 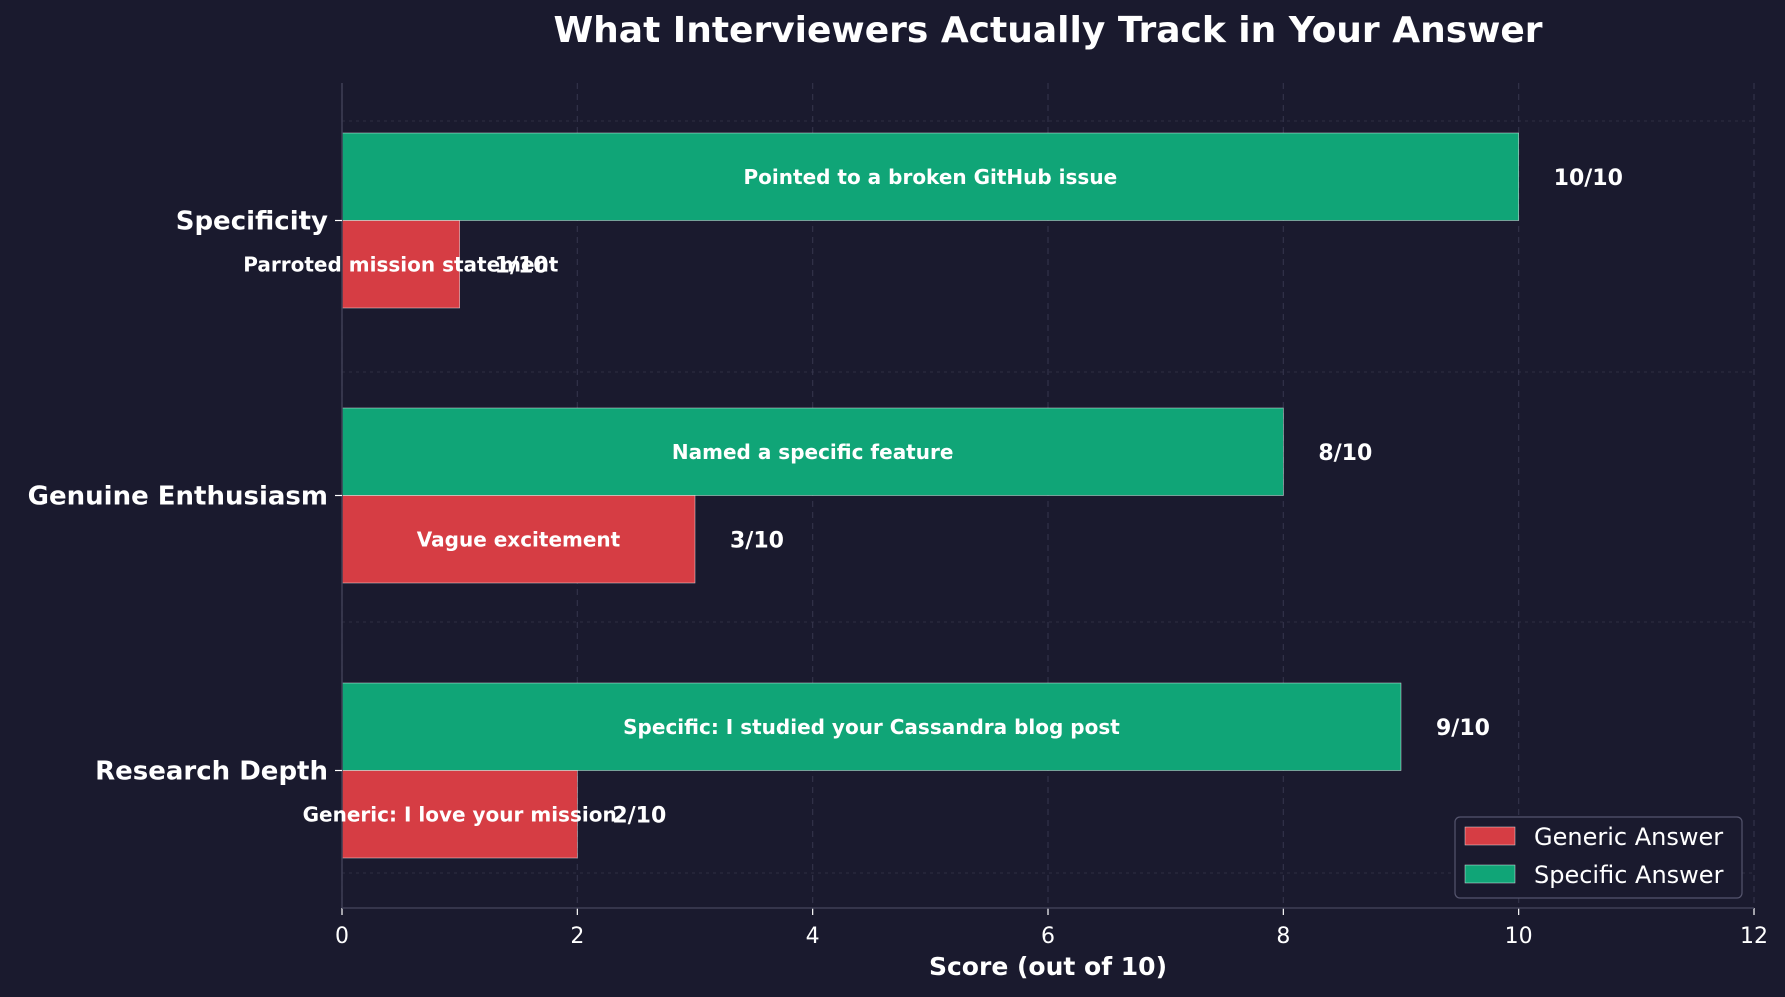 I want to click on x-tick-label: 0, so click(x=342, y=936).